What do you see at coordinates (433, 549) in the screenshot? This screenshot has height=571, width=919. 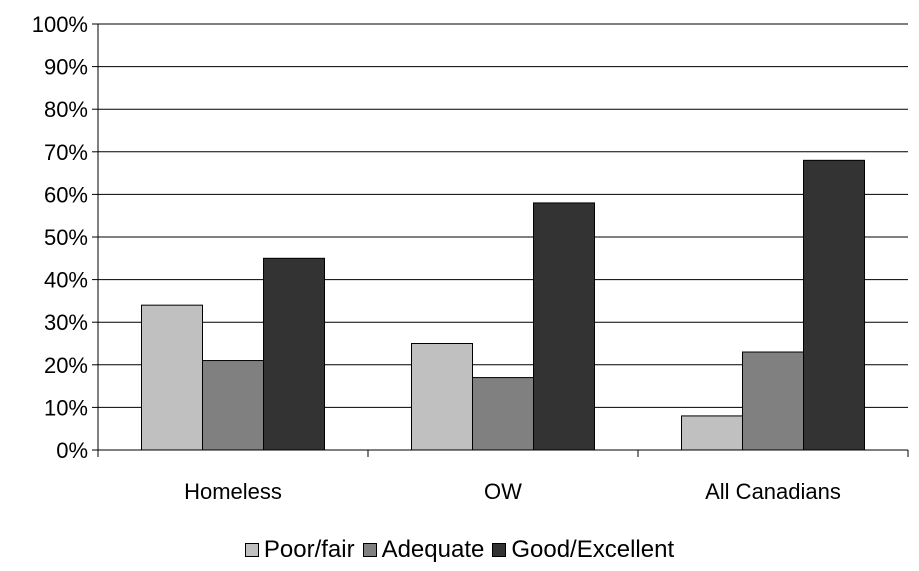 I see `legend-label-adequate: Adequate` at bounding box center [433, 549].